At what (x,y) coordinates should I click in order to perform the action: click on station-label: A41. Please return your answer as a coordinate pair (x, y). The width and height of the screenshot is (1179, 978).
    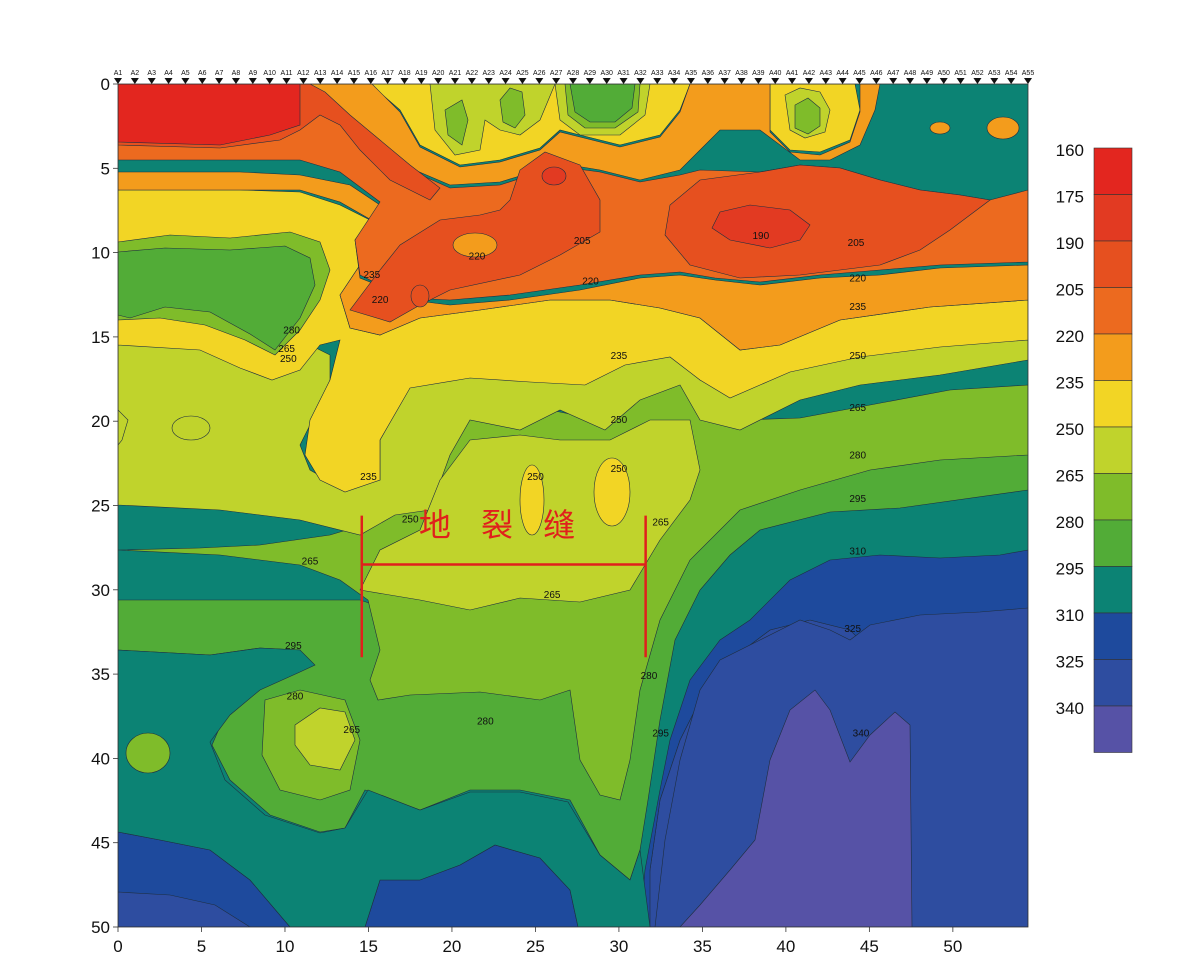
    Looking at the image, I should click on (792, 73).